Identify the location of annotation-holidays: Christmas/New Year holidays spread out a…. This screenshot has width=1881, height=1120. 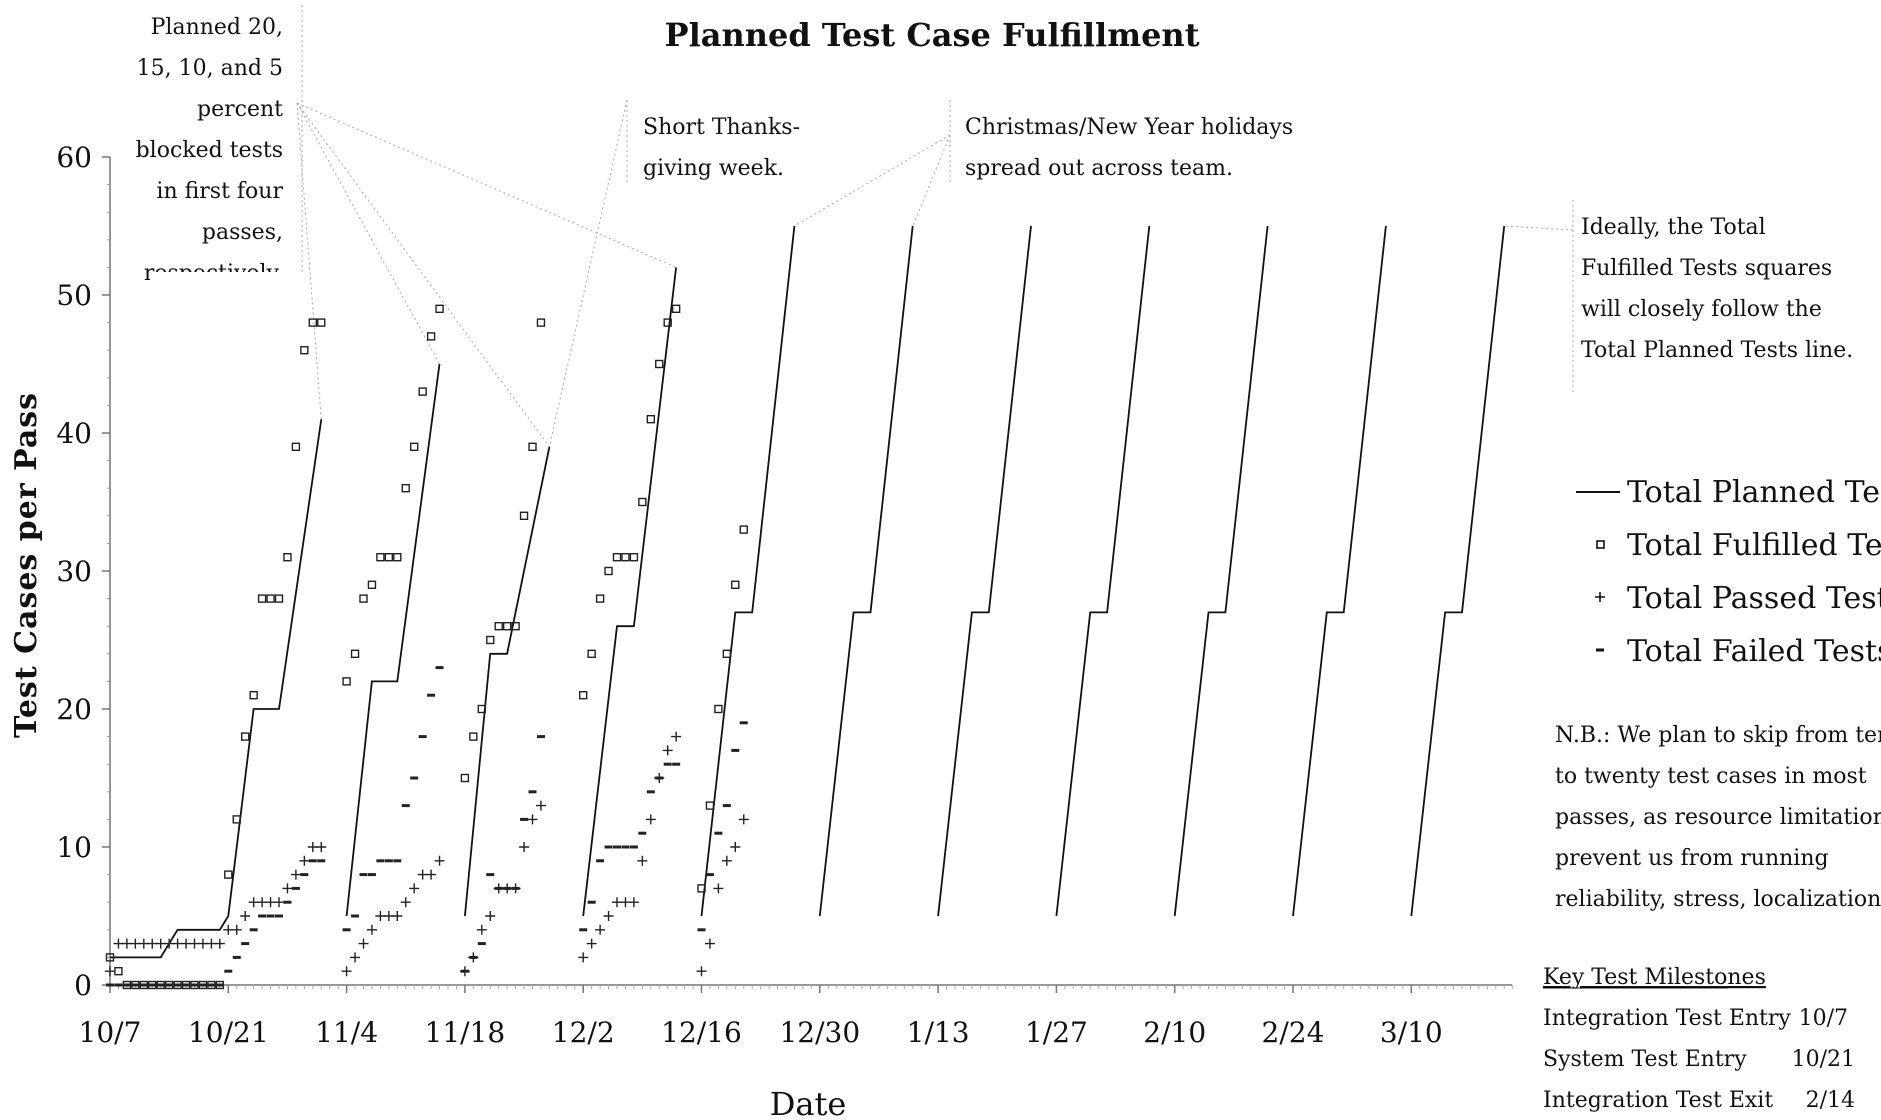
(1129, 148).